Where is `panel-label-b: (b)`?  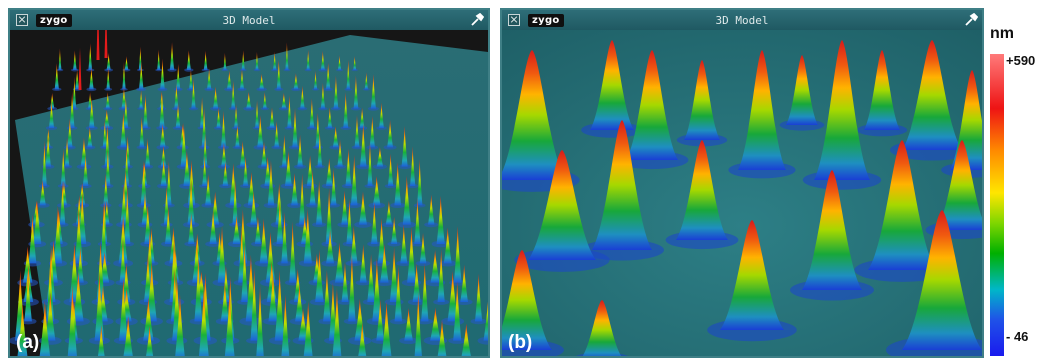
panel-label-b: (b) is located at coordinates (520, 342).